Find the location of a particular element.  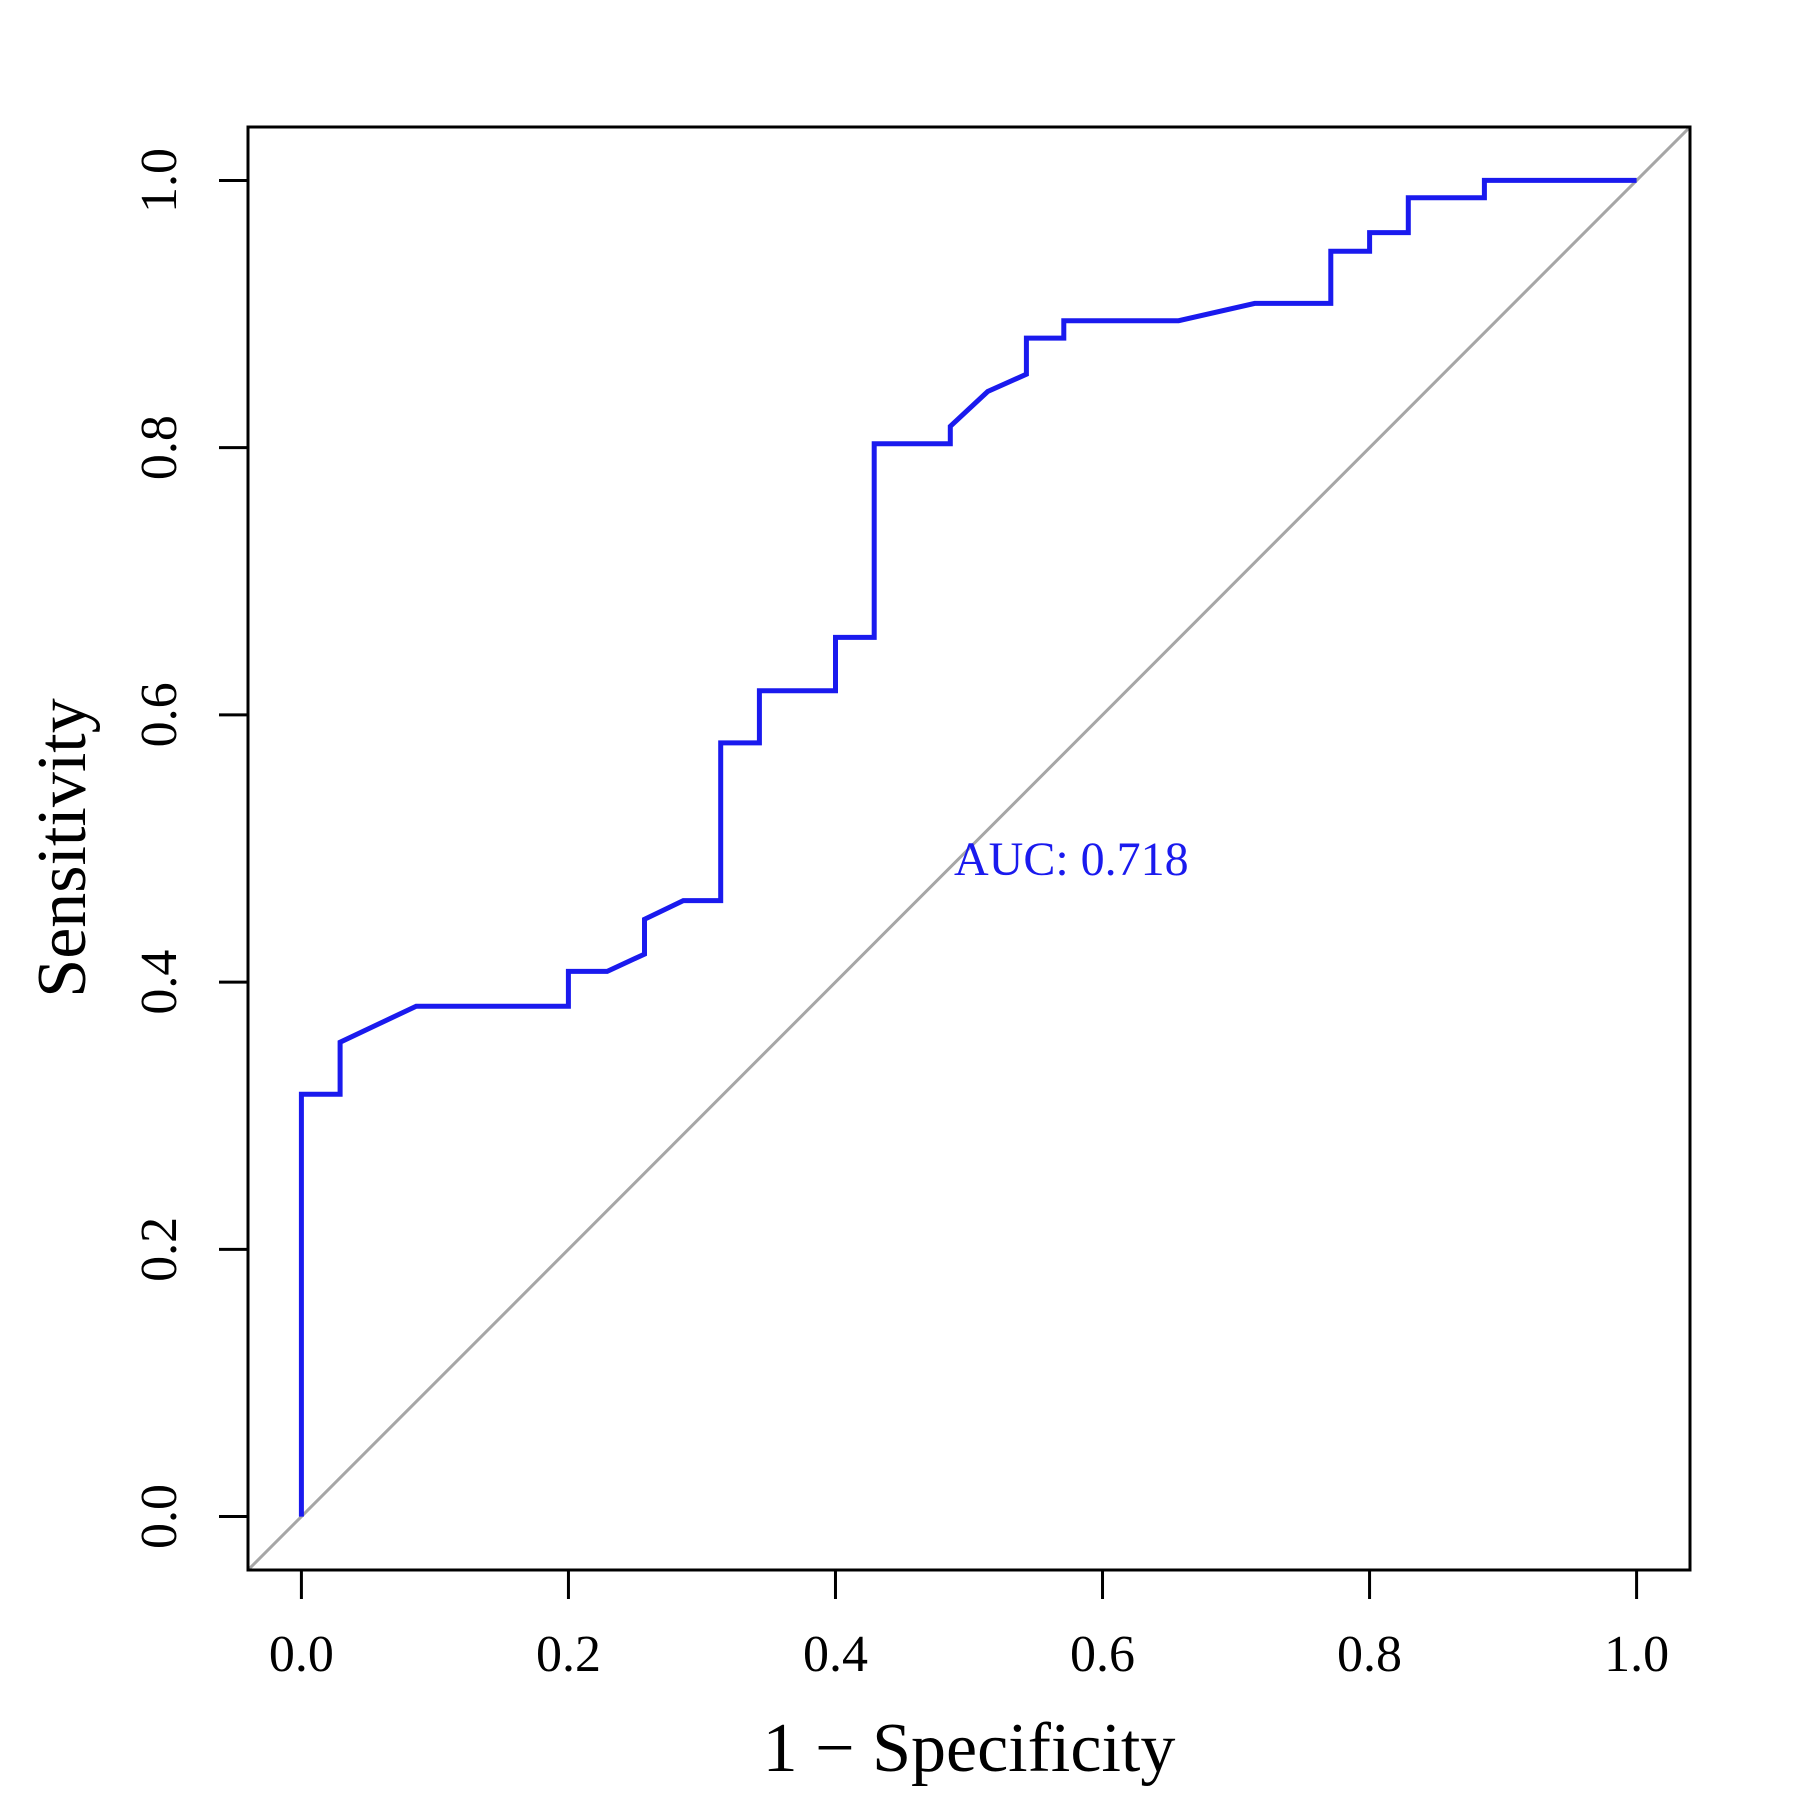

auc-annotation: AUC: 0.718 is located at coordinates (1071, 859).